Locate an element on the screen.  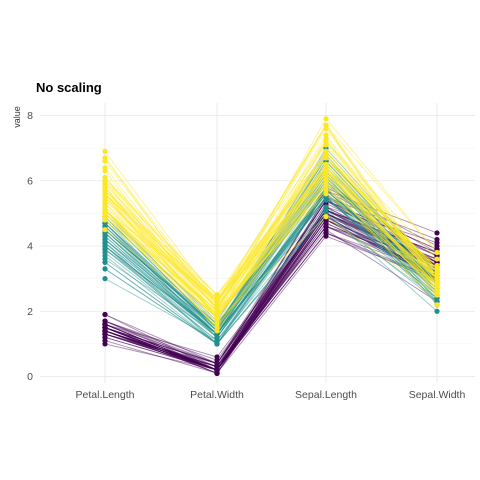
y-tick-label: 4 is located at coordinates (30, 247).